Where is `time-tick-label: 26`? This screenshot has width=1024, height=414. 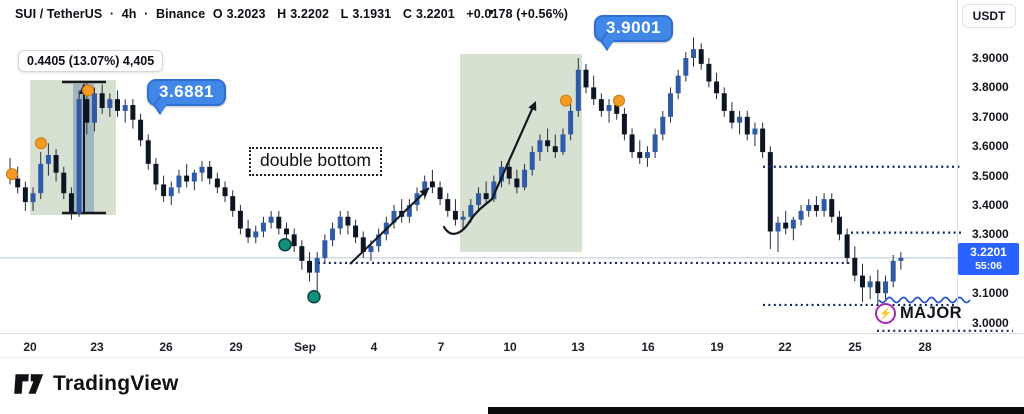 time-tick-label: 26 is located at coordinates (166, 347).